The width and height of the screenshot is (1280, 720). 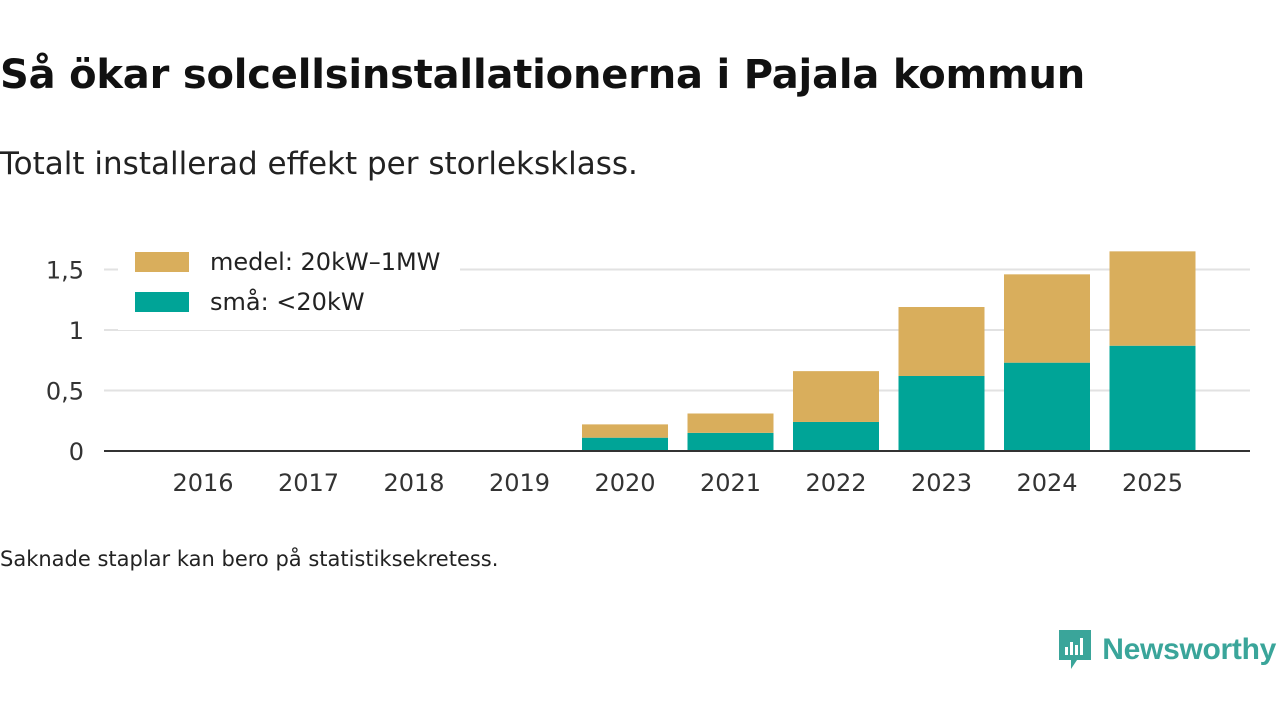 What do you see at coordinates (162, 262) in the screenshot?
I see `legend-swatch-medel` at bounding box center [162, 262].